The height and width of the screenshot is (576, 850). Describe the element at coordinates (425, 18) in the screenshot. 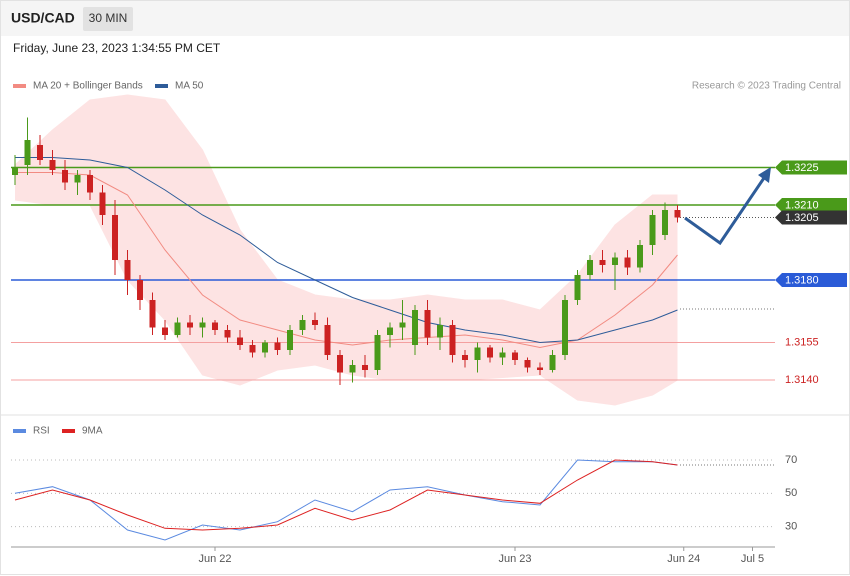

I see `header-bar` at that location.